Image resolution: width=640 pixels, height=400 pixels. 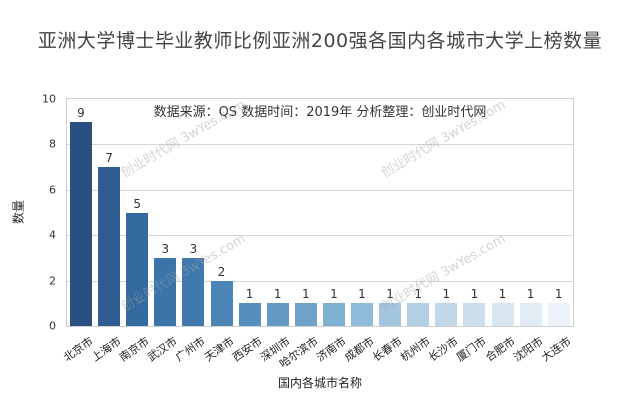 What do you see at coordinates (319, 383) in the screenshot?
I see `x-axis-label: 国内各城市名称` at bounding box center [319, 383].